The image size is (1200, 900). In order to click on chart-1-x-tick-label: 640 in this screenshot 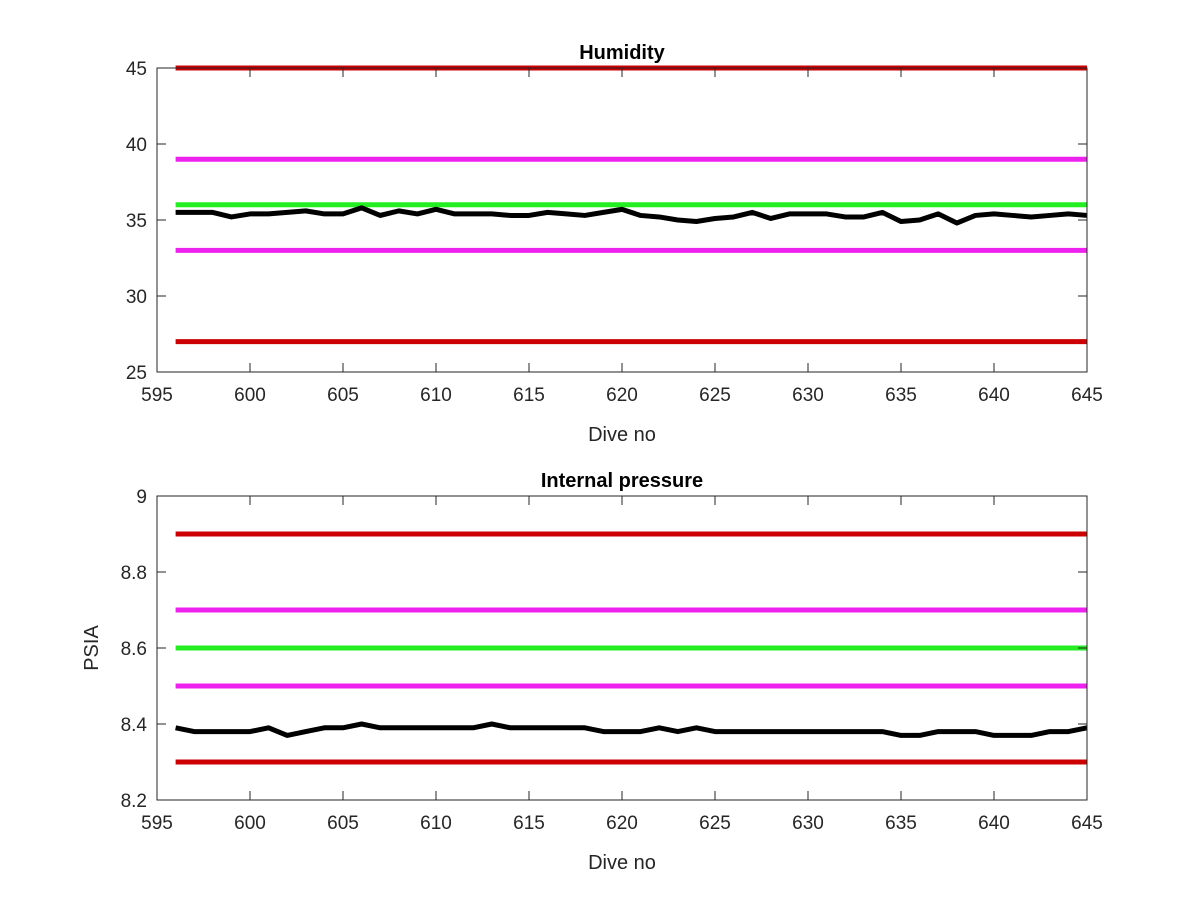, I will do `click(994, 395)`.